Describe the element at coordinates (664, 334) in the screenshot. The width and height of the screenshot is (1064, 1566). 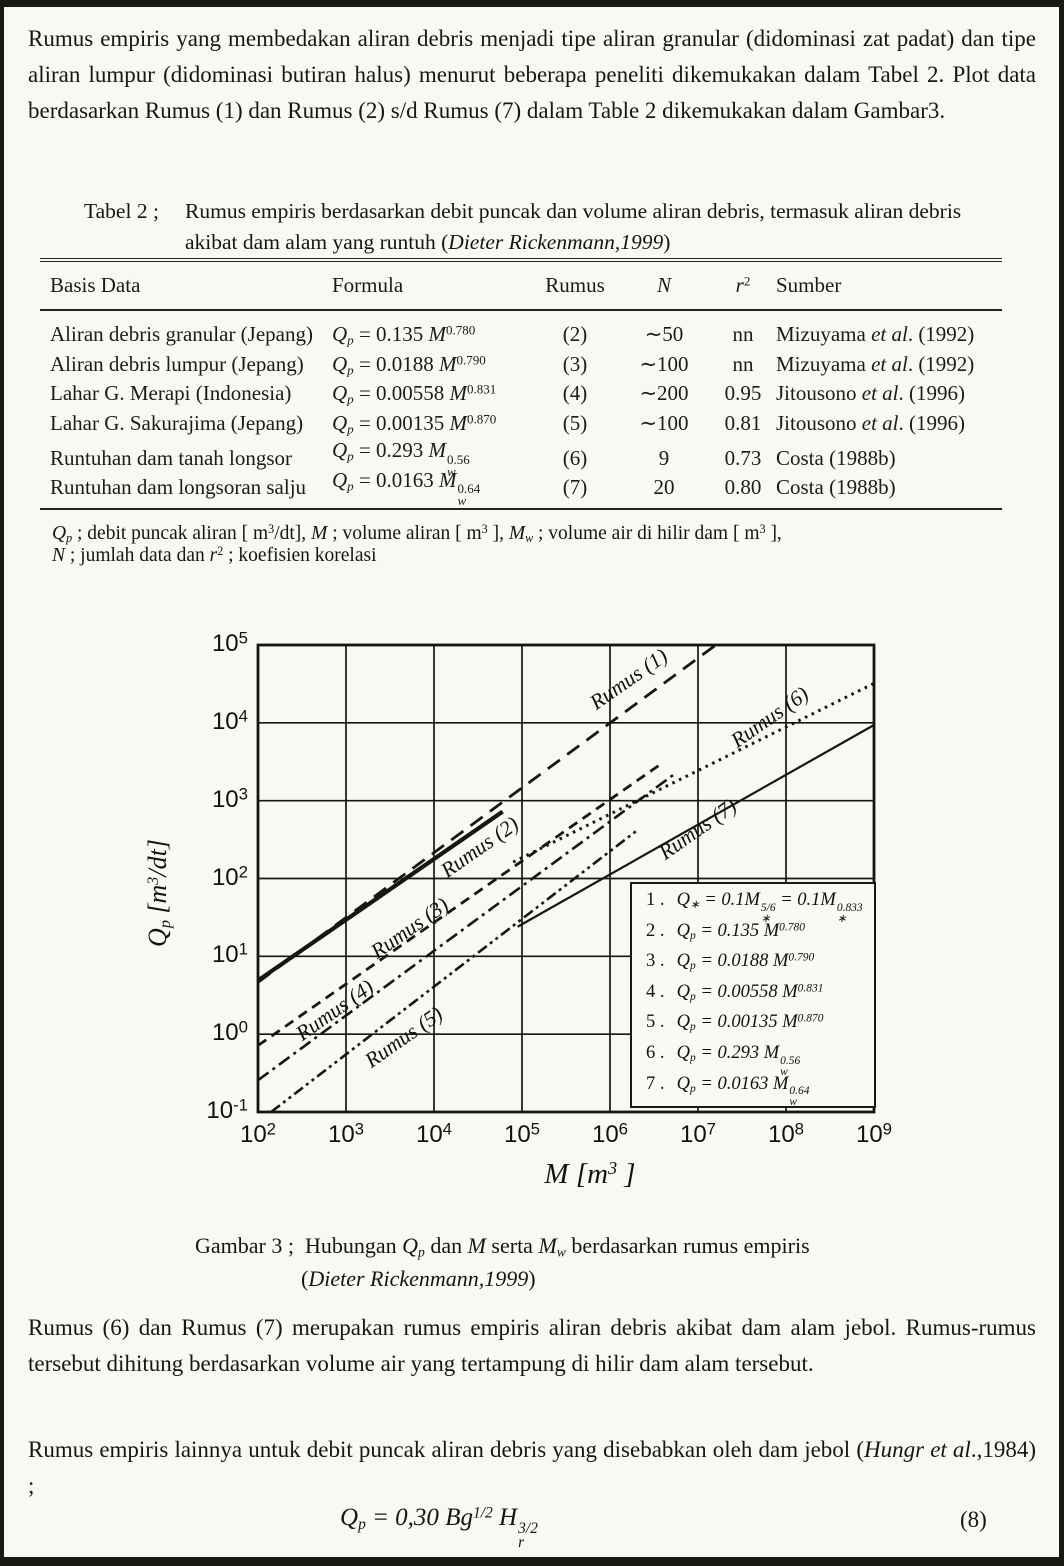
I see `table-cell: ∼50` at that location.